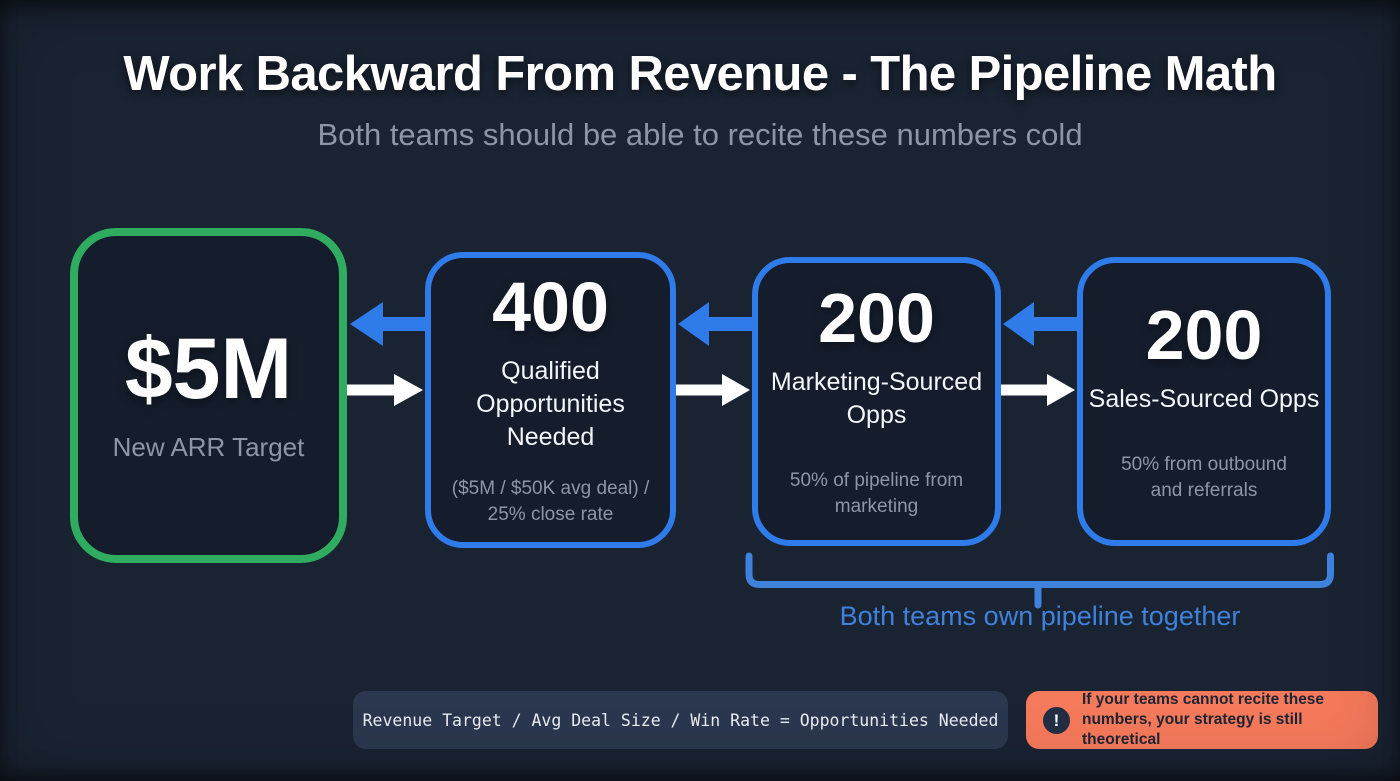 Image resolution: width=1400 pixels, height=781 pixels. I want to click on alert-exclamation-icon: !, so click(1056, 720).